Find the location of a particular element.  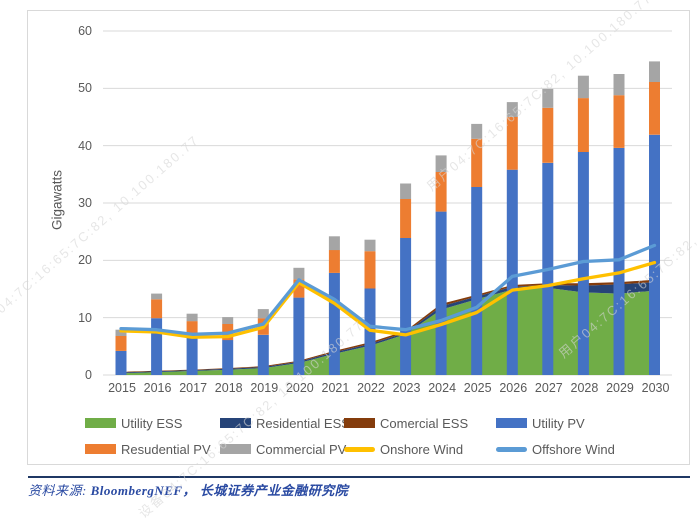

bar-resudential-pv-2027 is located at coordinates (548, 135).